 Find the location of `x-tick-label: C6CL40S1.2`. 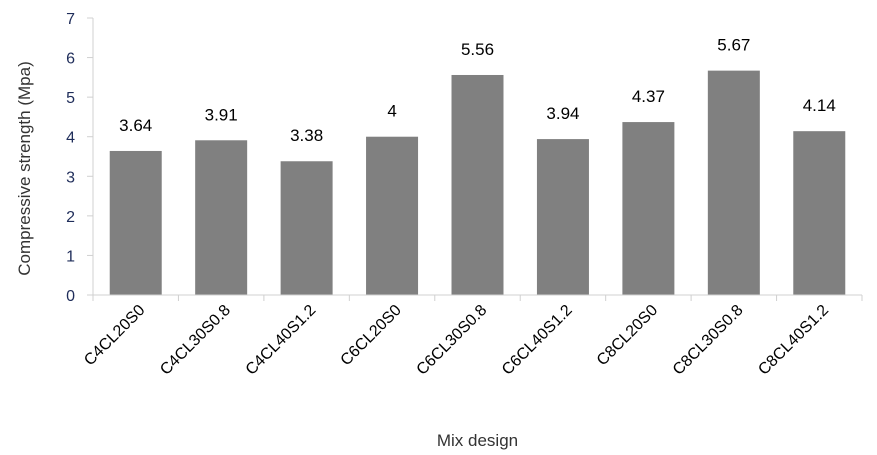

x-tick-label: C6CL40S1.2 is located at coordinates (537, 340).